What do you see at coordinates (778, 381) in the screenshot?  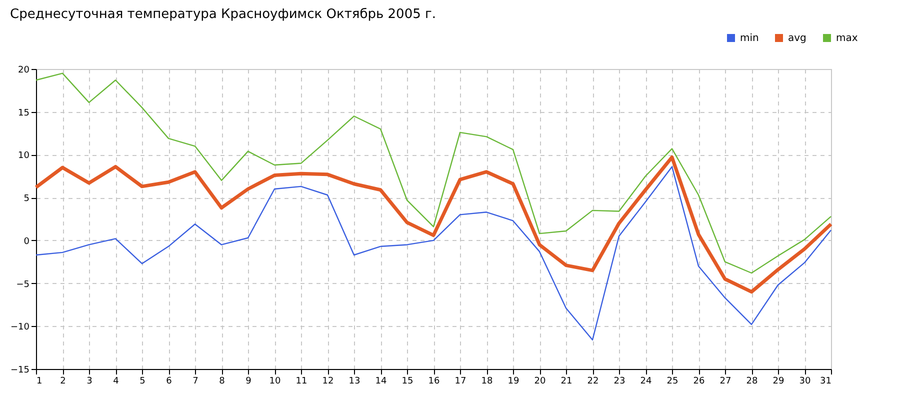 I see `x-tick-label: 29` at bounding box center [778, 381].